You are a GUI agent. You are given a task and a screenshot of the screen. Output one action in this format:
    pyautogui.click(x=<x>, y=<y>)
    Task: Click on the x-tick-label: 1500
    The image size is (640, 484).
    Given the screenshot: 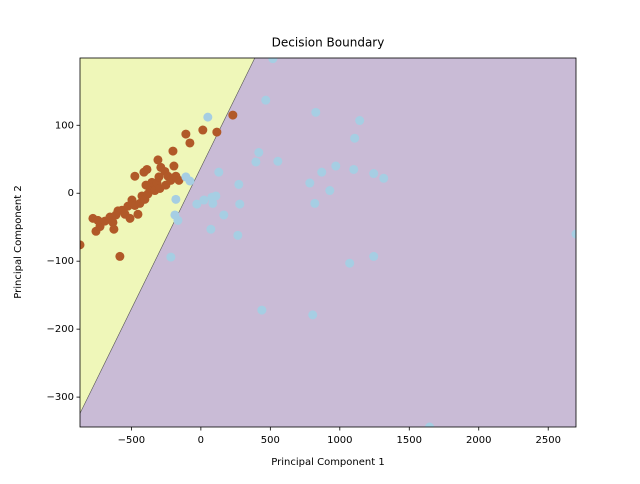 What is the action you would take?
    pyautogui.click(x=409, y=440)
    